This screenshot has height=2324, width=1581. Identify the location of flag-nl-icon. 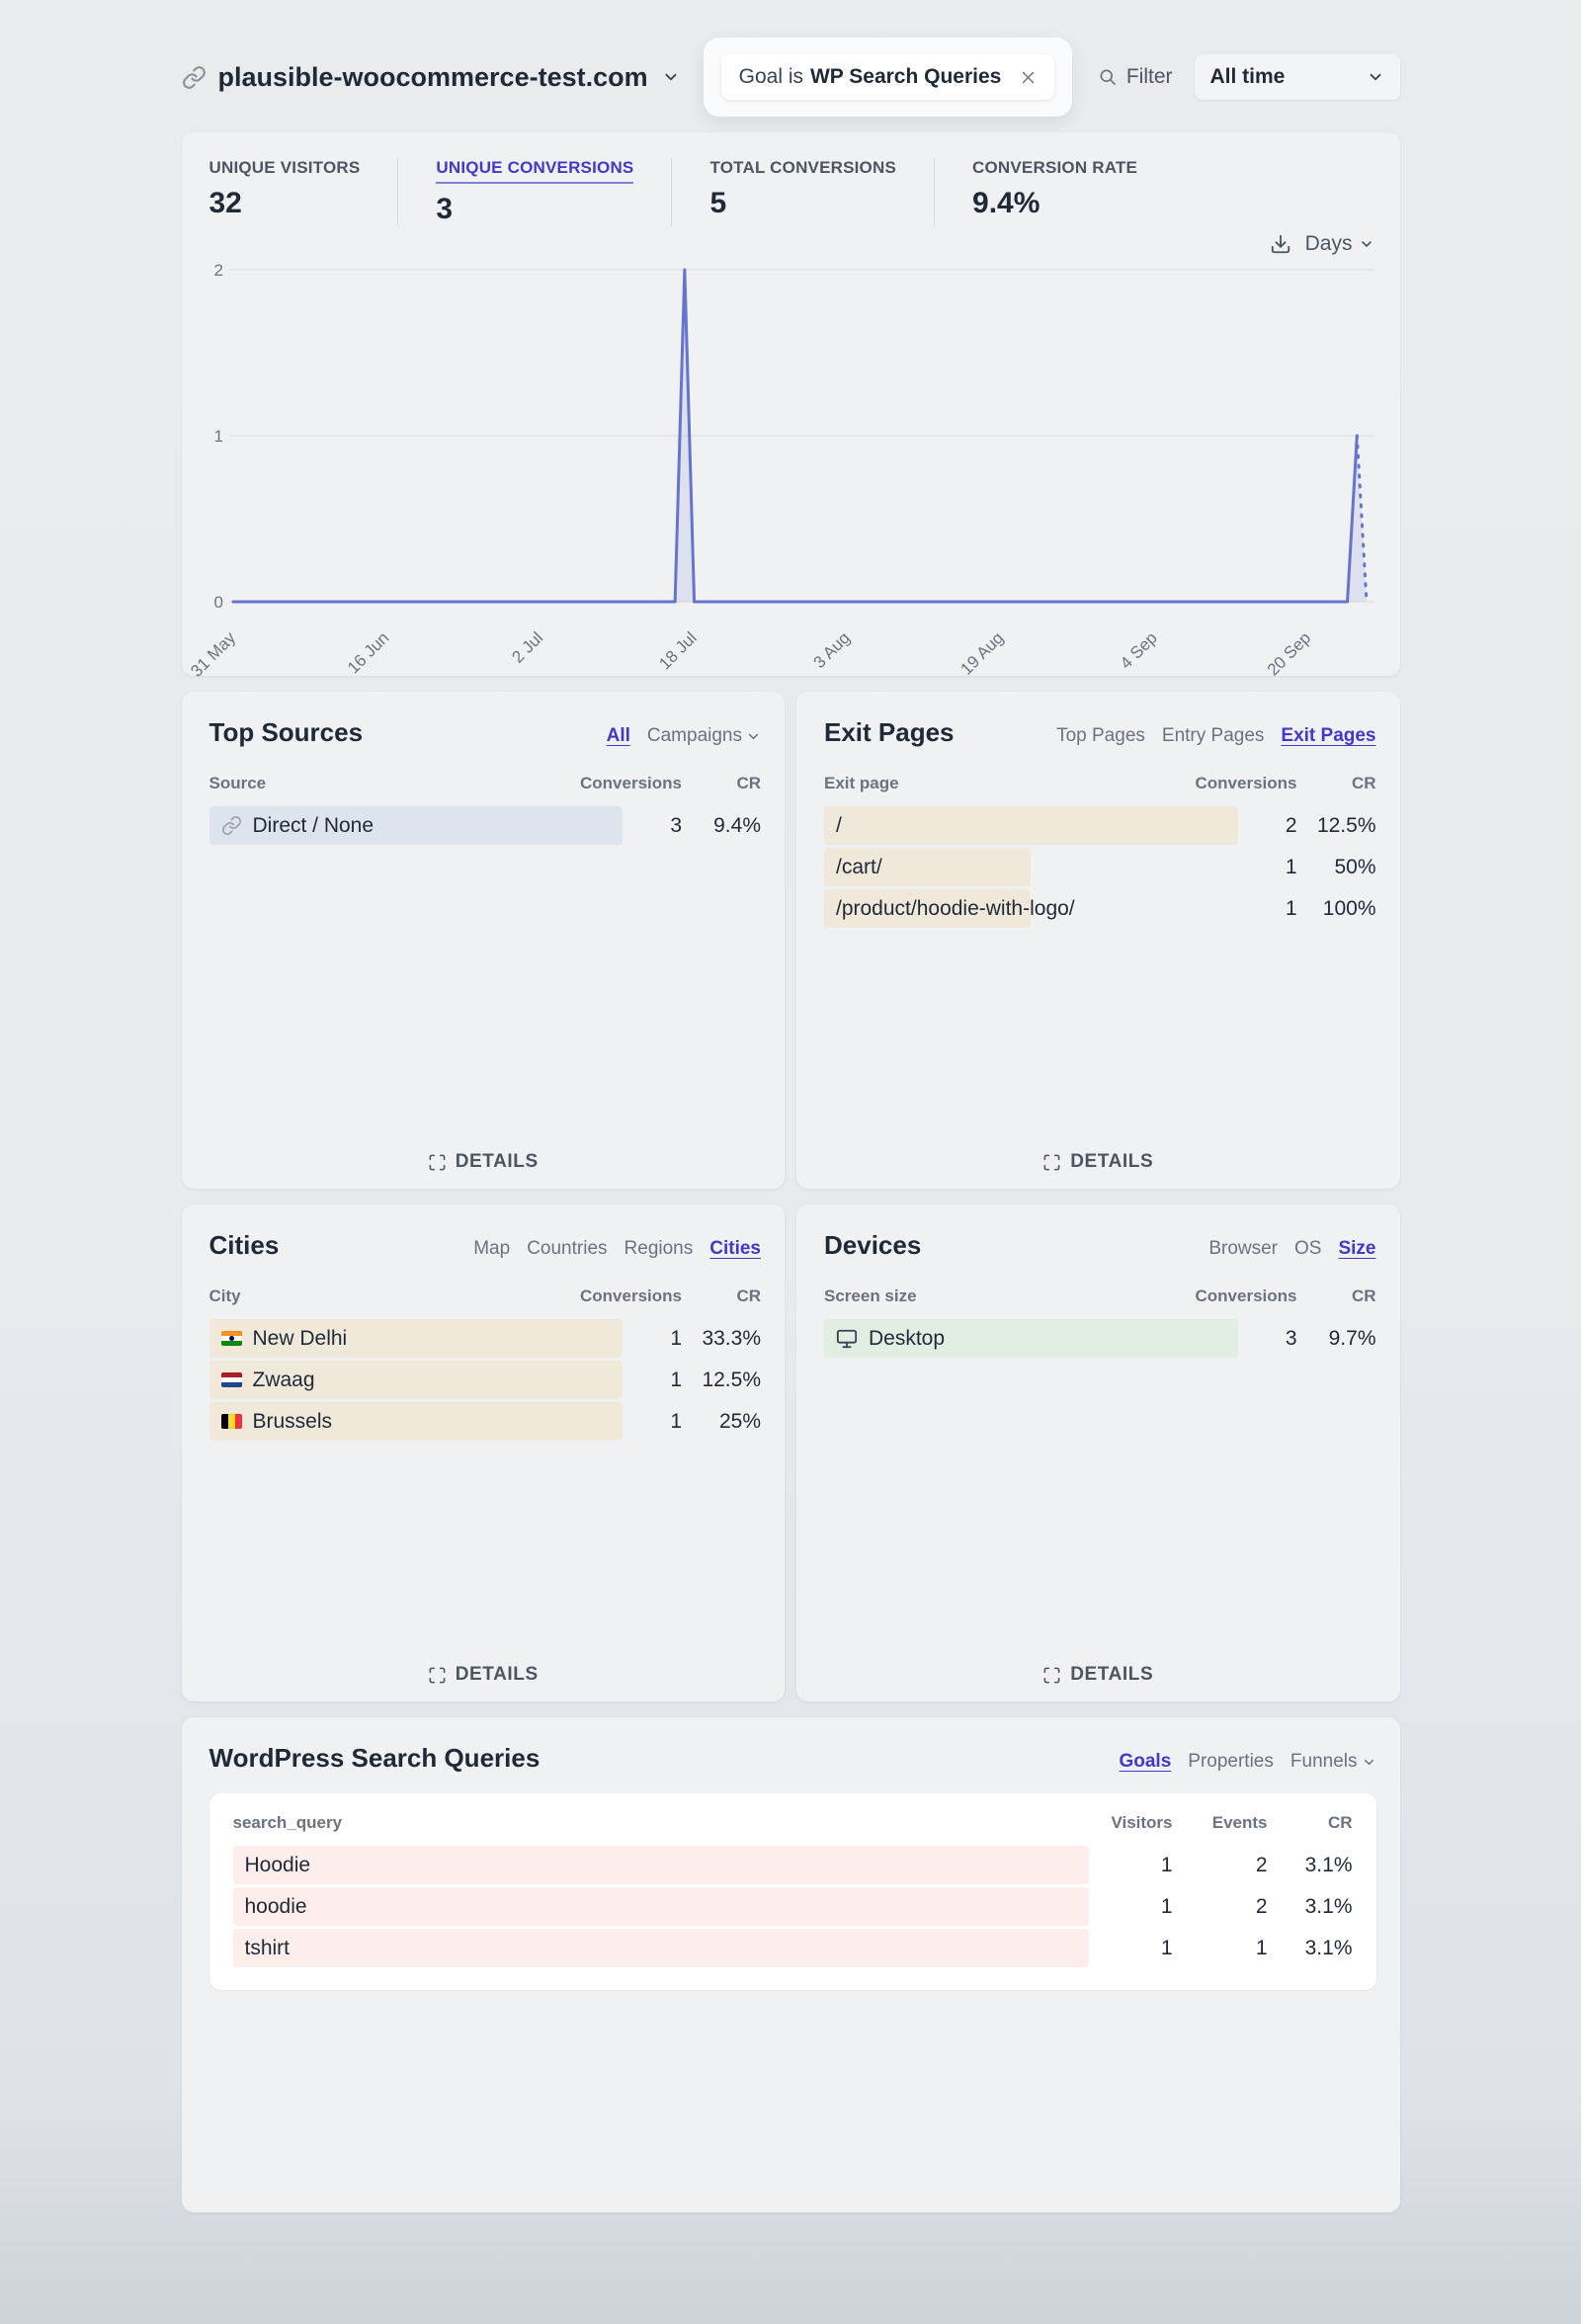
(231, 1379).